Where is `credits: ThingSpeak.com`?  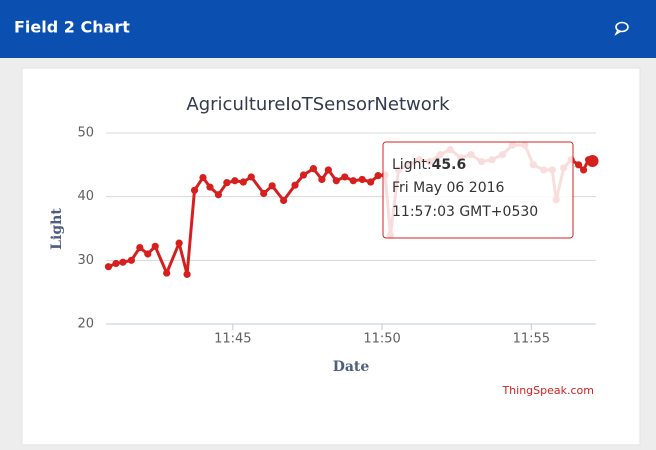 credits: ThingSpeak.com is located at coordinates (547, 390).